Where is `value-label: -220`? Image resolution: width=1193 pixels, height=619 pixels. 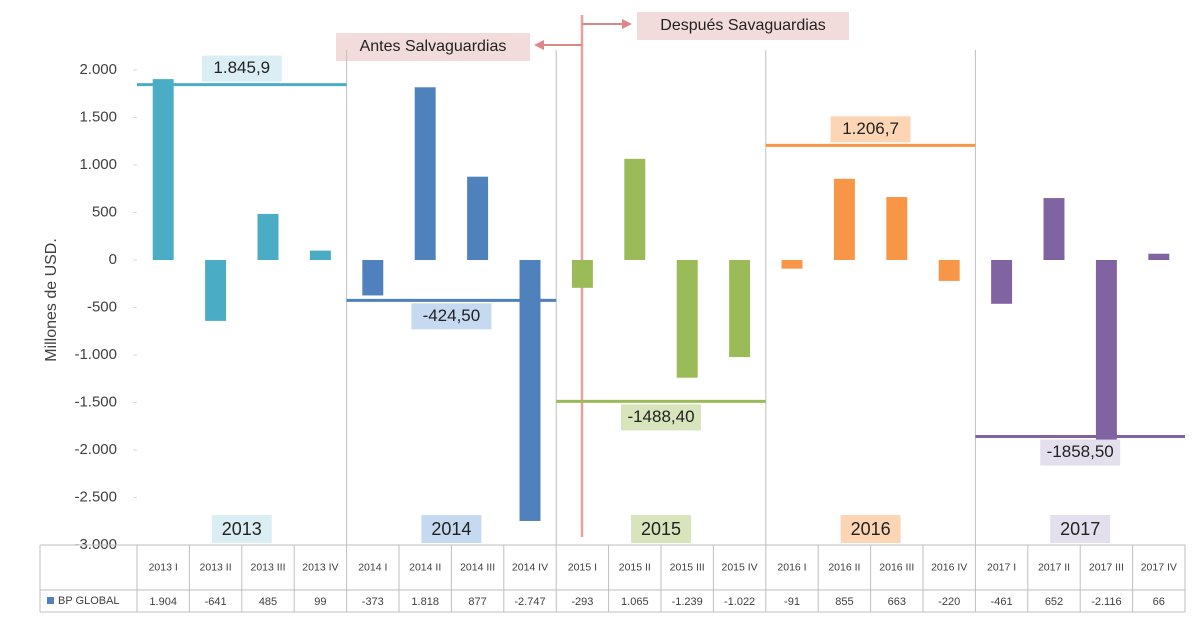
value-label: -220 is located at coordinates (949, 602).